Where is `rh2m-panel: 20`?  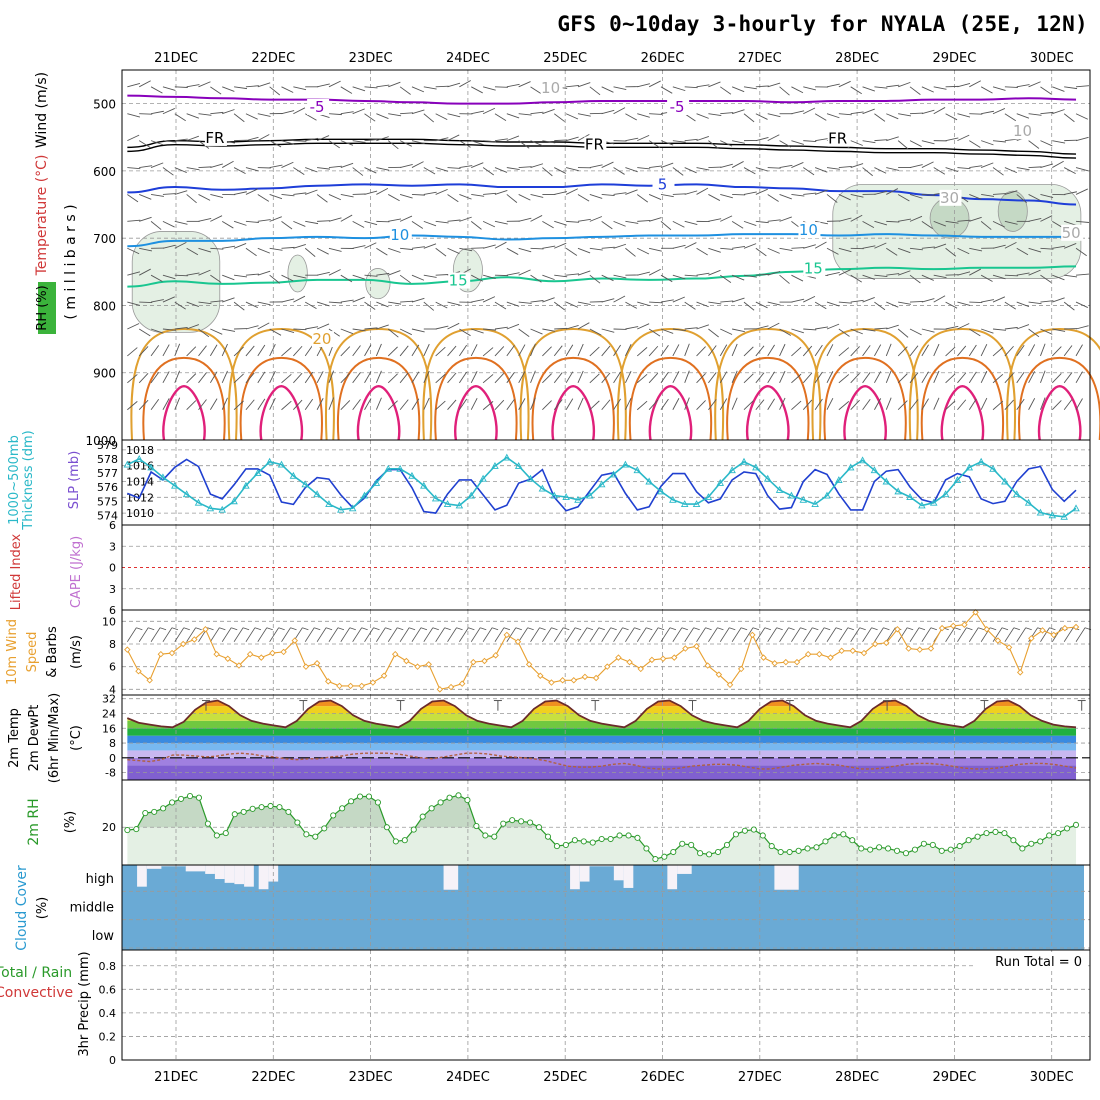 rh2m-panel: 20 is located at coordinates (596, 822).